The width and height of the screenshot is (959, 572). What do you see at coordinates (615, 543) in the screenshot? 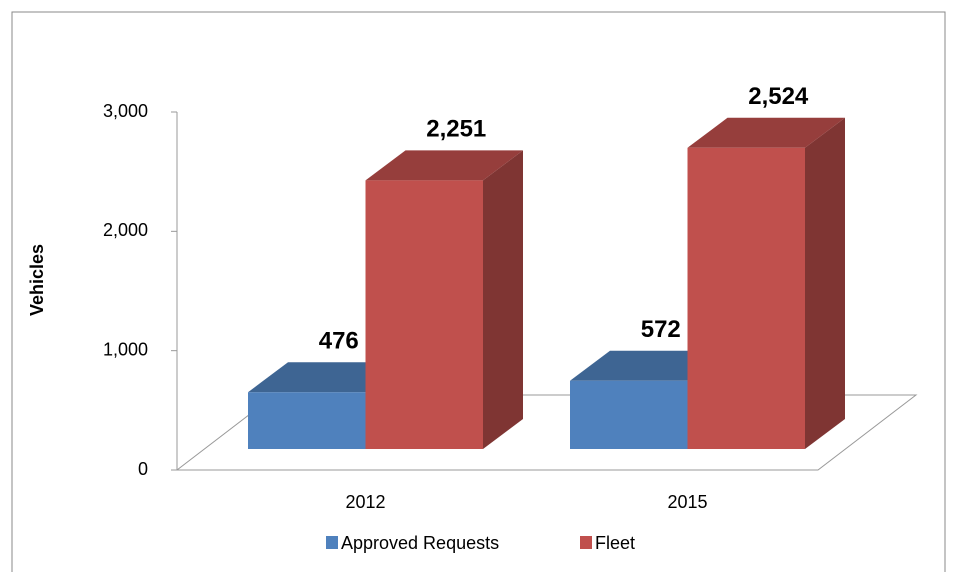
I see `legend-label: Fleet` at bounding box center [615, 543].